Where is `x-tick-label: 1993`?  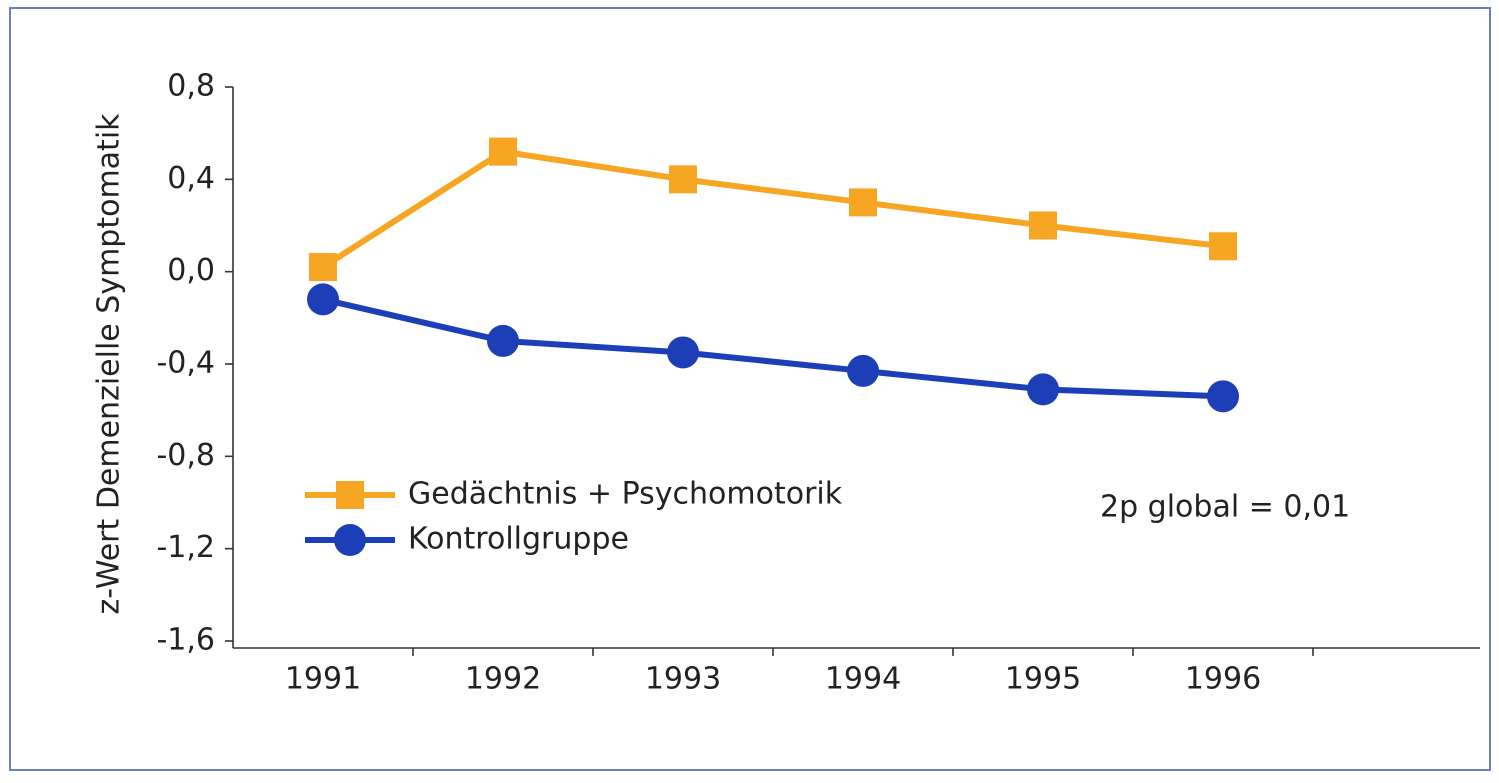
x-tick-label: 1993 is located at coordinates (683, 679).